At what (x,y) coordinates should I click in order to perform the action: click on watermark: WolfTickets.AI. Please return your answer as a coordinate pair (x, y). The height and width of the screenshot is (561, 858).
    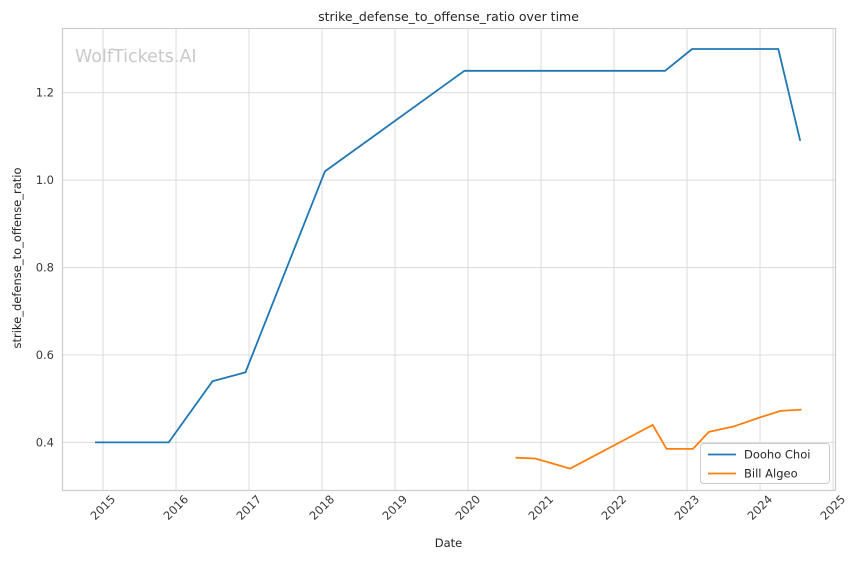
    Looking at the image, I should click on (136, 57).